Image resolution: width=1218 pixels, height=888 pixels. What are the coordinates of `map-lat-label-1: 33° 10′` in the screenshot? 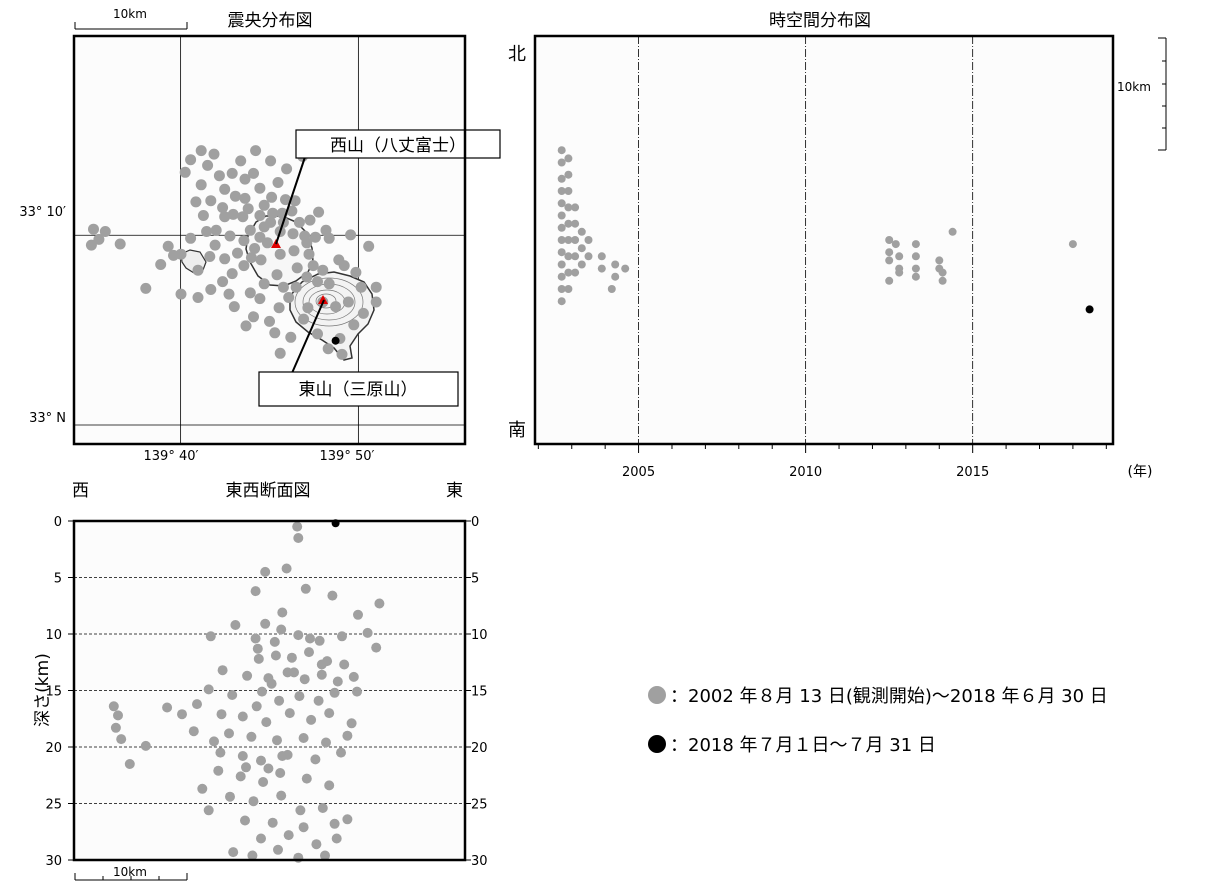 It's located at (42, 212).